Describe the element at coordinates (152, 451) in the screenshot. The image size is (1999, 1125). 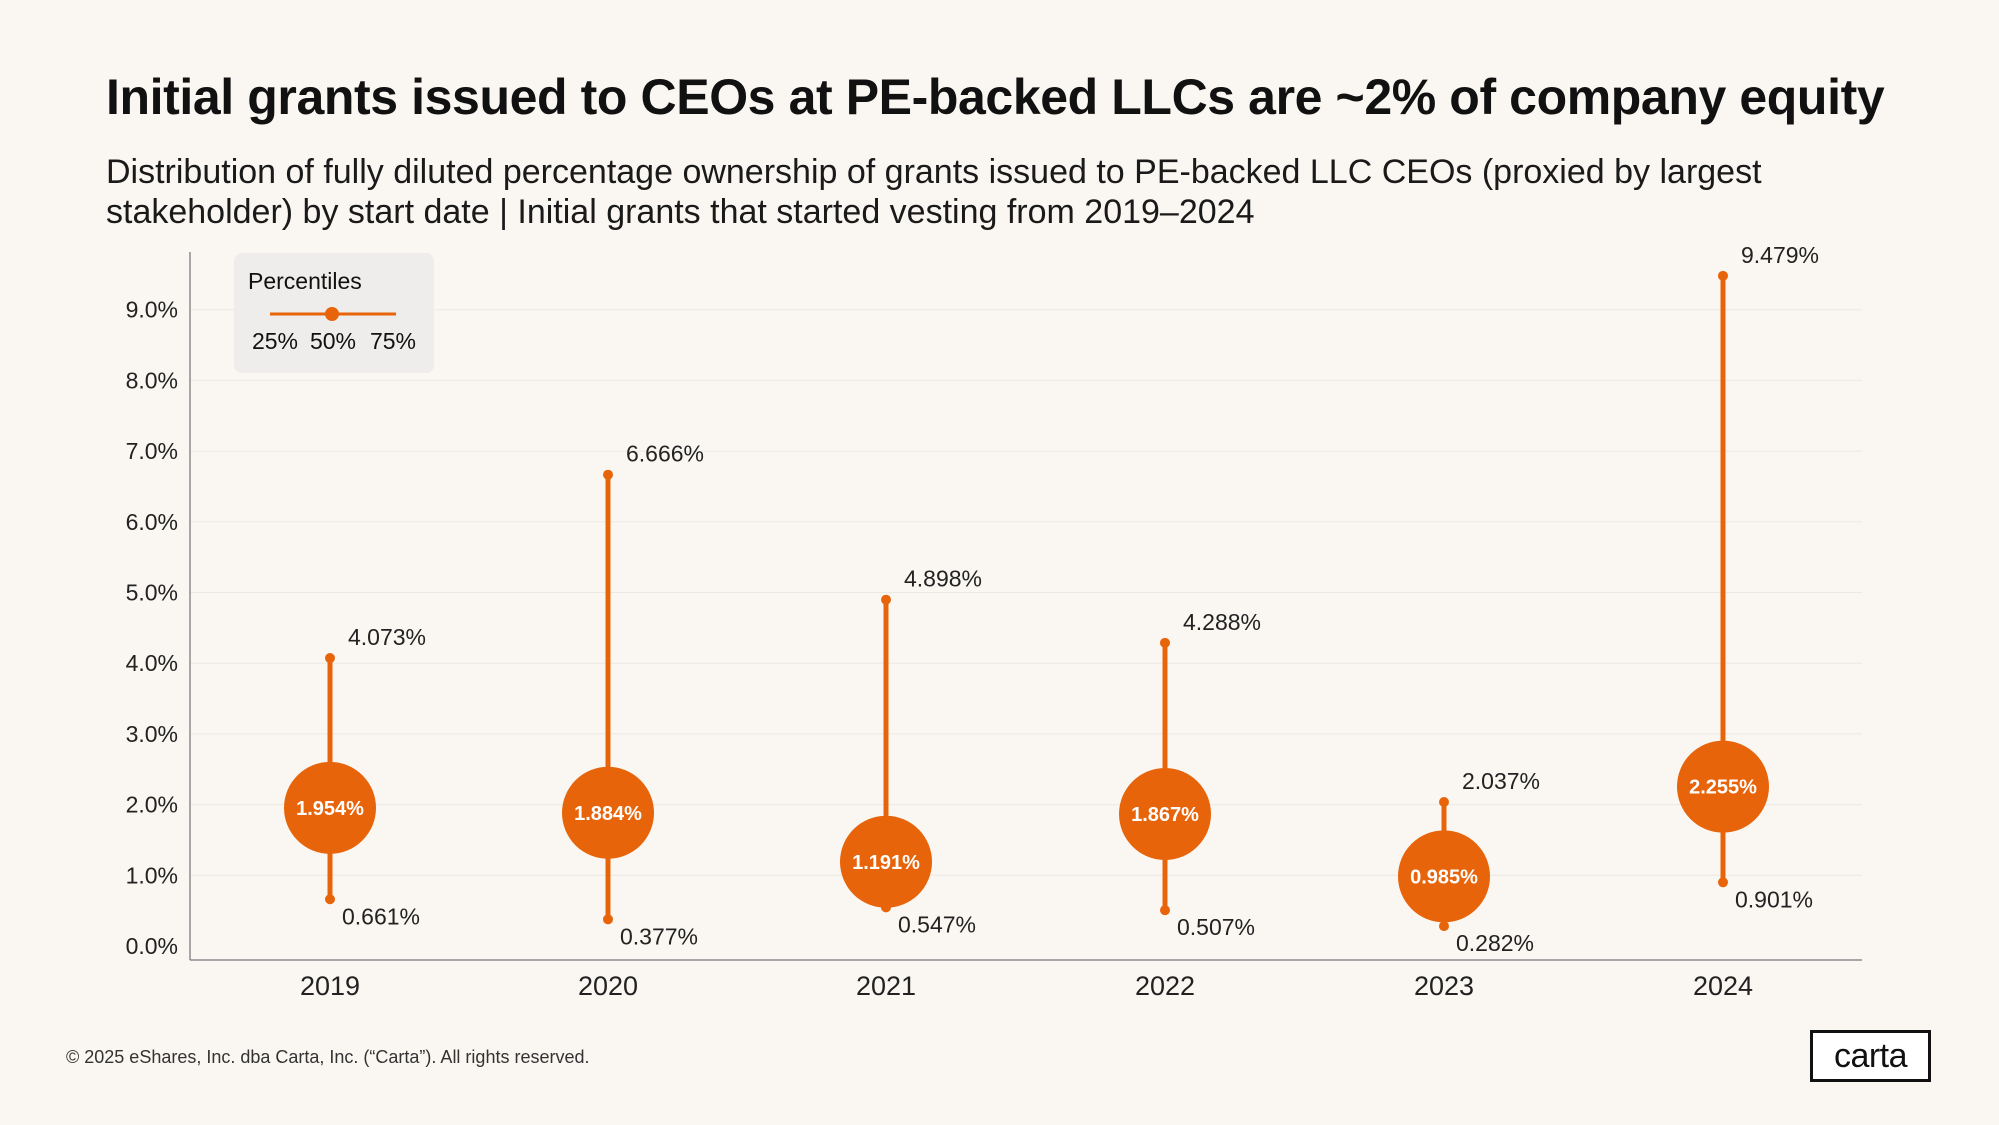
I see `y-tick-label: 7.0%` at that location.